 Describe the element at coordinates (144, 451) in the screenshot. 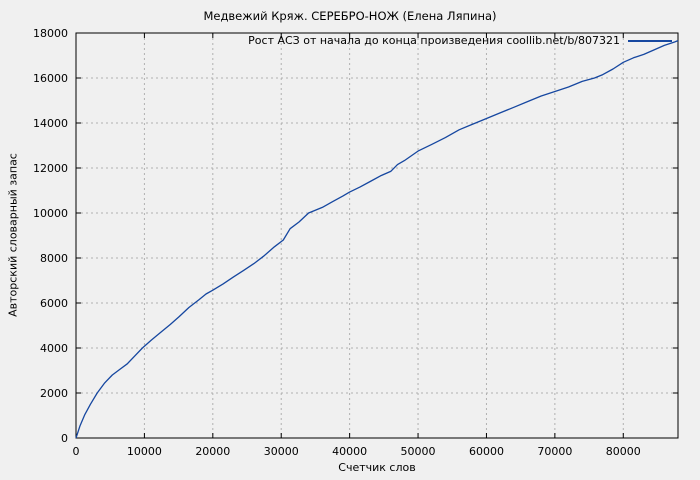

I see `x-tick-label: 10000` at that location.